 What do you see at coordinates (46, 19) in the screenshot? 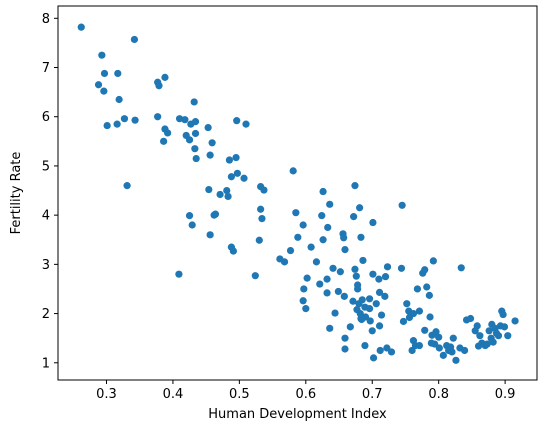
I see `y-tick-label: 8` at bounding box center [46, 19].